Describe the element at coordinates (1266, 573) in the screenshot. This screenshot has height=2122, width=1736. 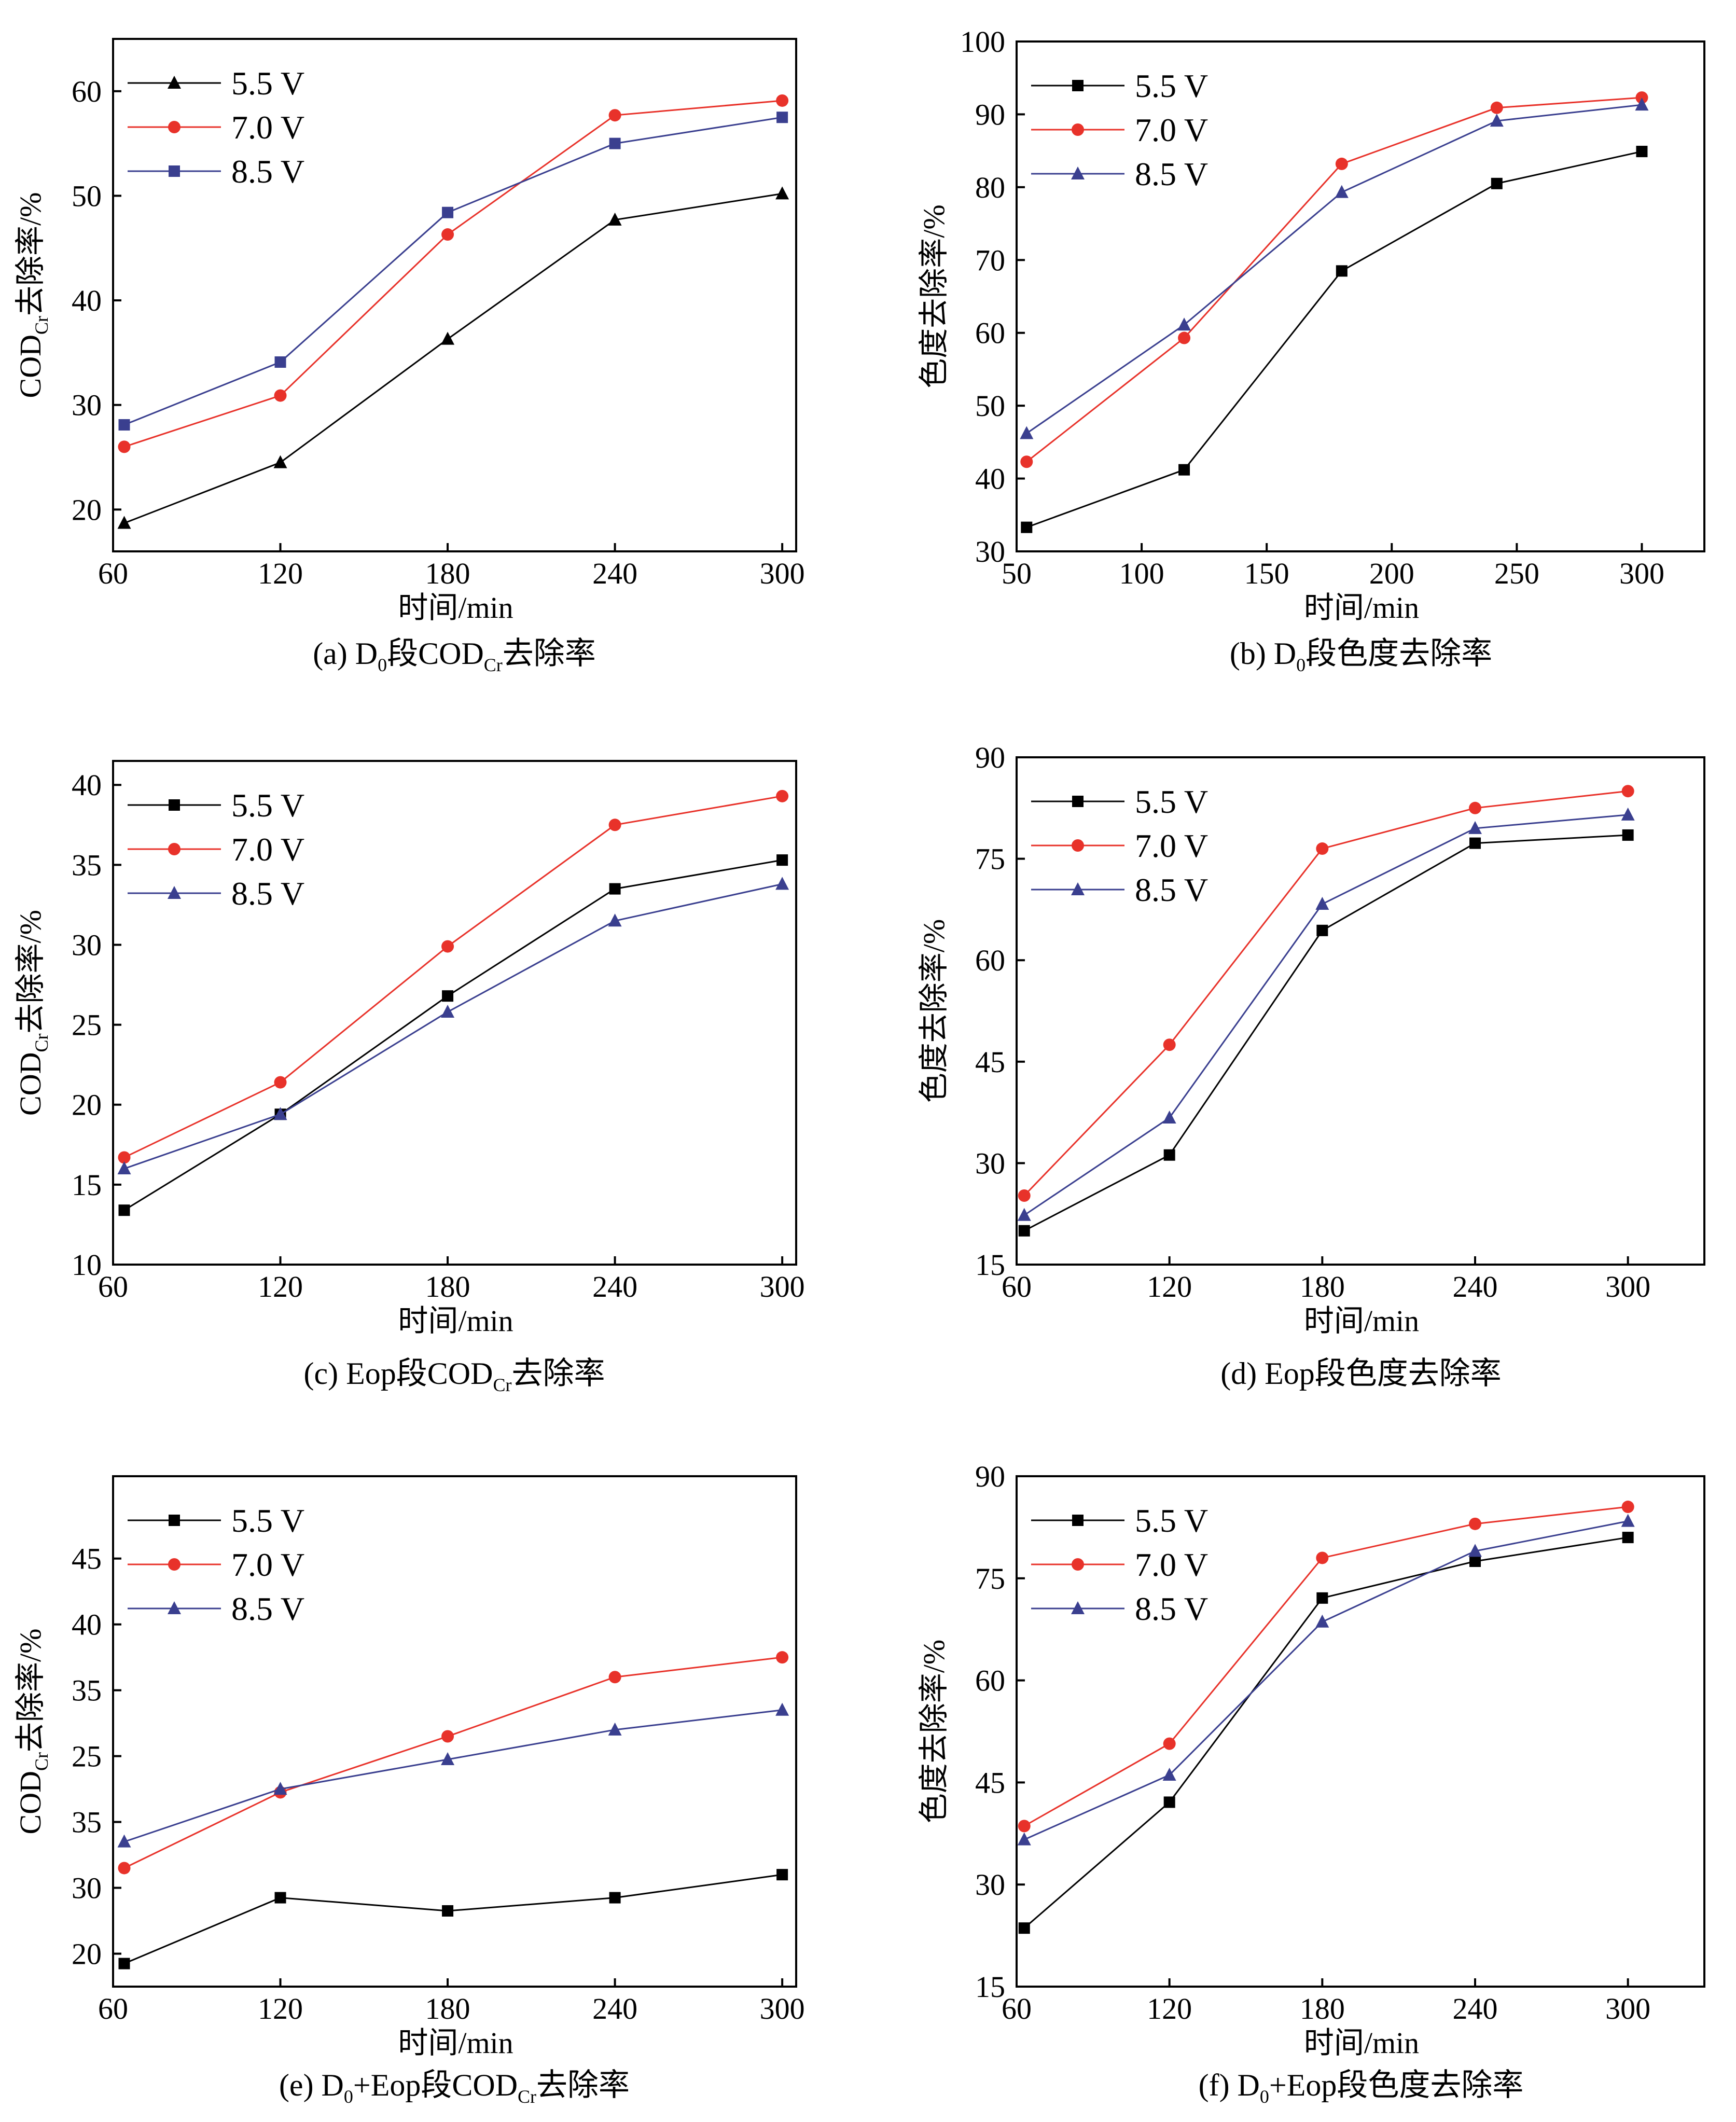
I see `x-tick-label: 150` at that location.